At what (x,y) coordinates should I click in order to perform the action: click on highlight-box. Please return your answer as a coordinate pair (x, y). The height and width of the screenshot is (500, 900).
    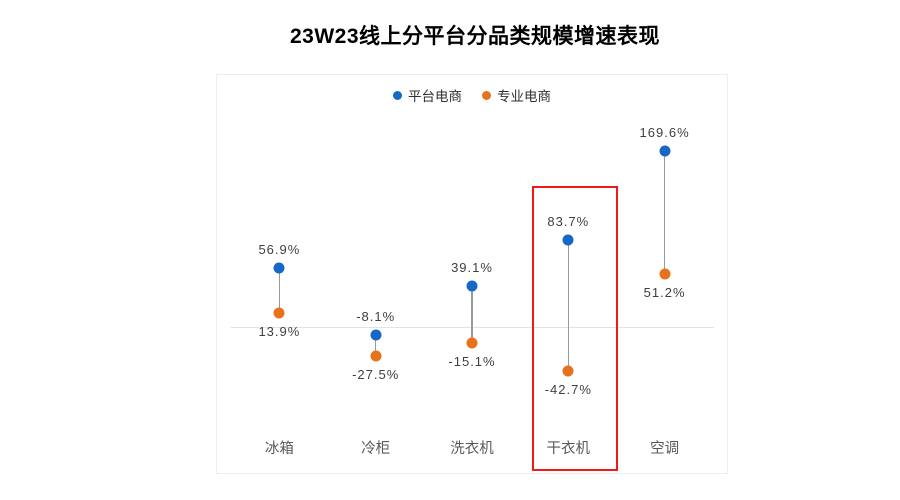
    Looking at the image, I should click on (575, 328).